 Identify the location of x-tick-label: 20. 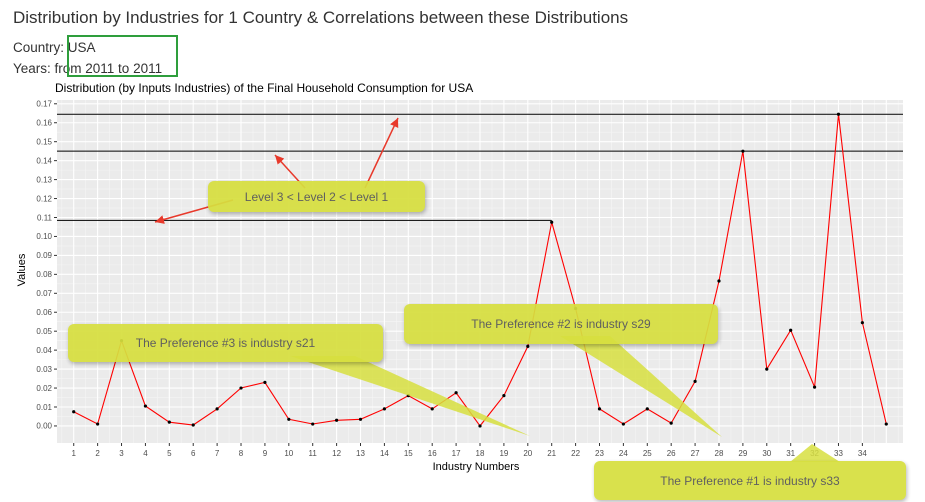
(527, 453).